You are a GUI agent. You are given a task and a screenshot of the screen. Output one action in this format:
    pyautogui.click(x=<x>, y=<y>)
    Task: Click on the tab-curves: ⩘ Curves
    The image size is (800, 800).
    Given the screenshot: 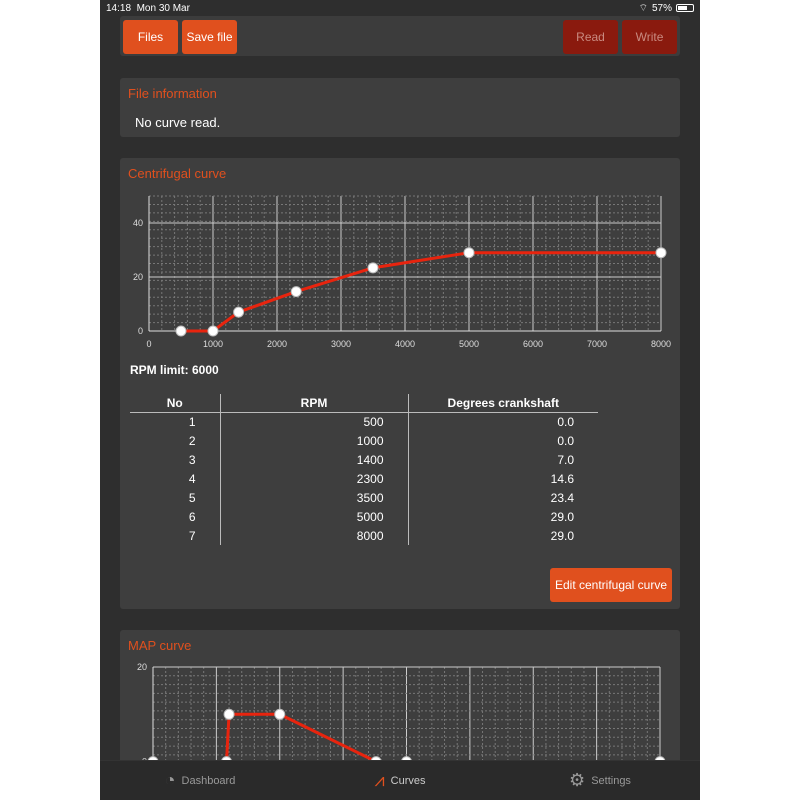 What is the action you would take?
    pyautogui.click(x=400, y=780)
    